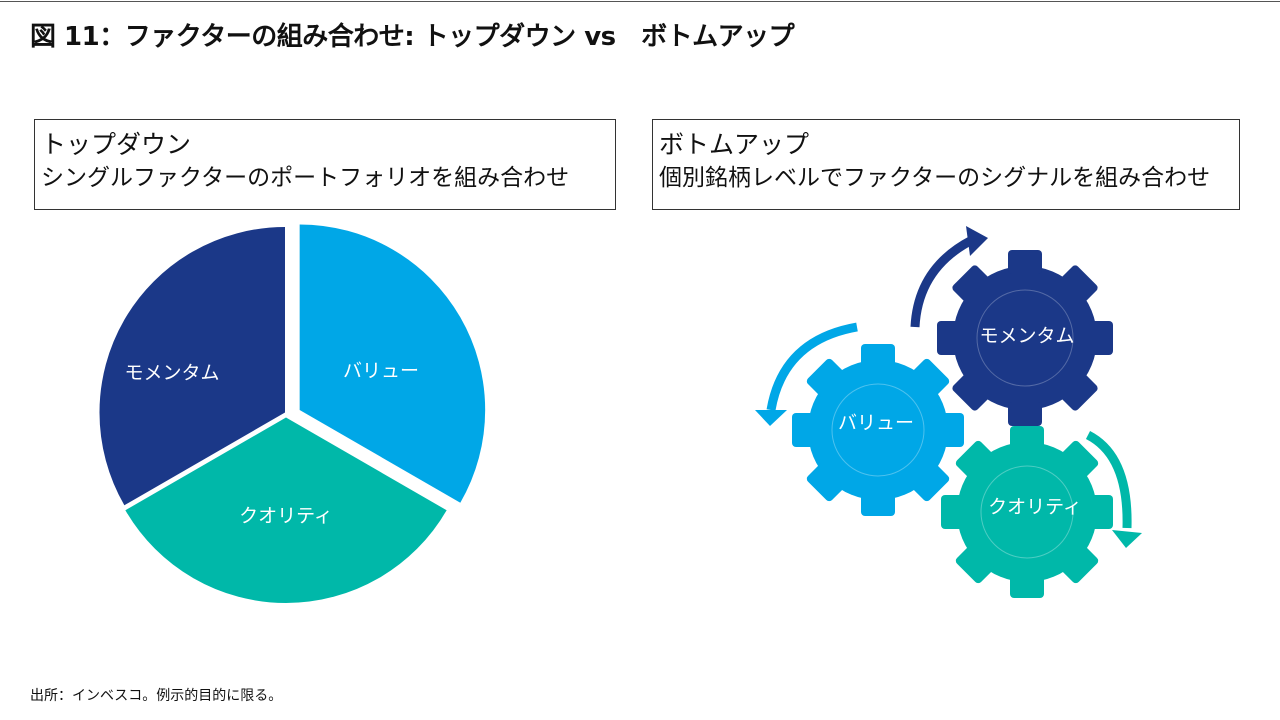 Image resolution: width=1280 pixels, height=720 pixels. I want to click on rotation-arrow-value-head, so click(771, 418).